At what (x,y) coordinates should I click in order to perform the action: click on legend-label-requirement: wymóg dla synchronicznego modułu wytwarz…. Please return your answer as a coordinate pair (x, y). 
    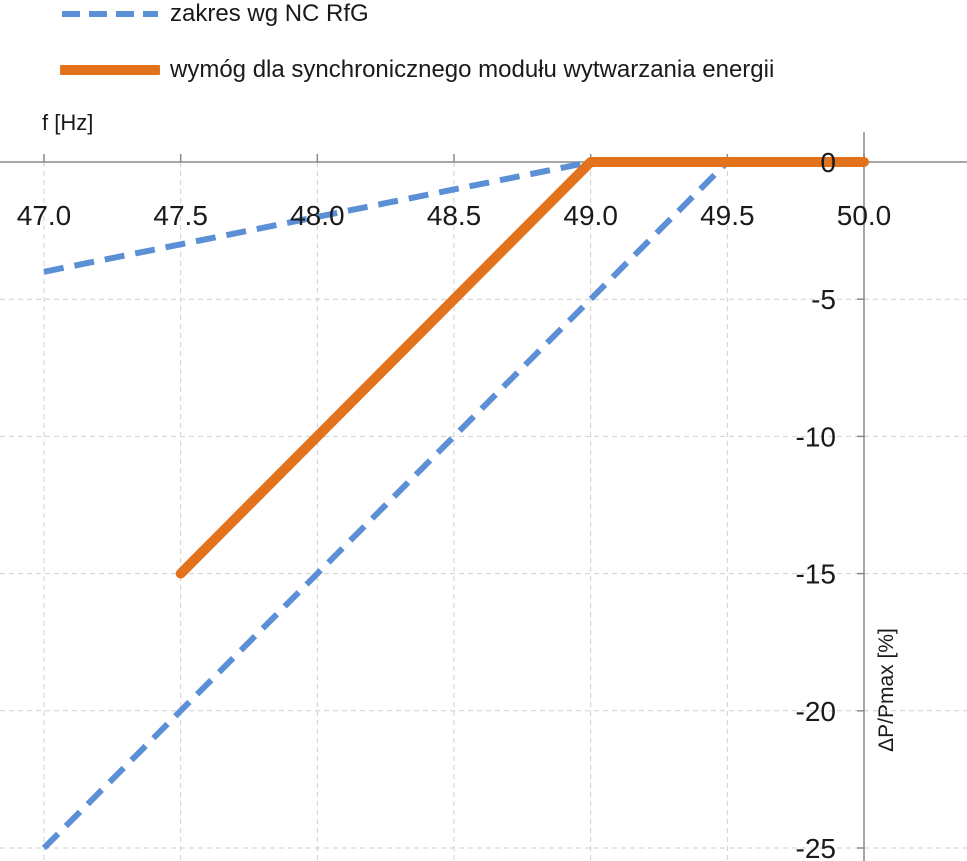
    Looking at the image, I should click on (472, 69).